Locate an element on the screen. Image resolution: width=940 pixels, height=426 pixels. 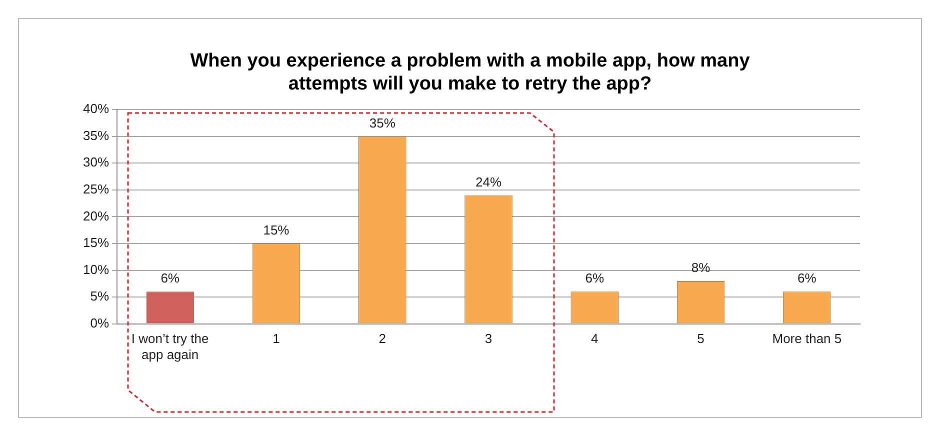
x-tick-label: 3 is located at coordinates (488, 338).